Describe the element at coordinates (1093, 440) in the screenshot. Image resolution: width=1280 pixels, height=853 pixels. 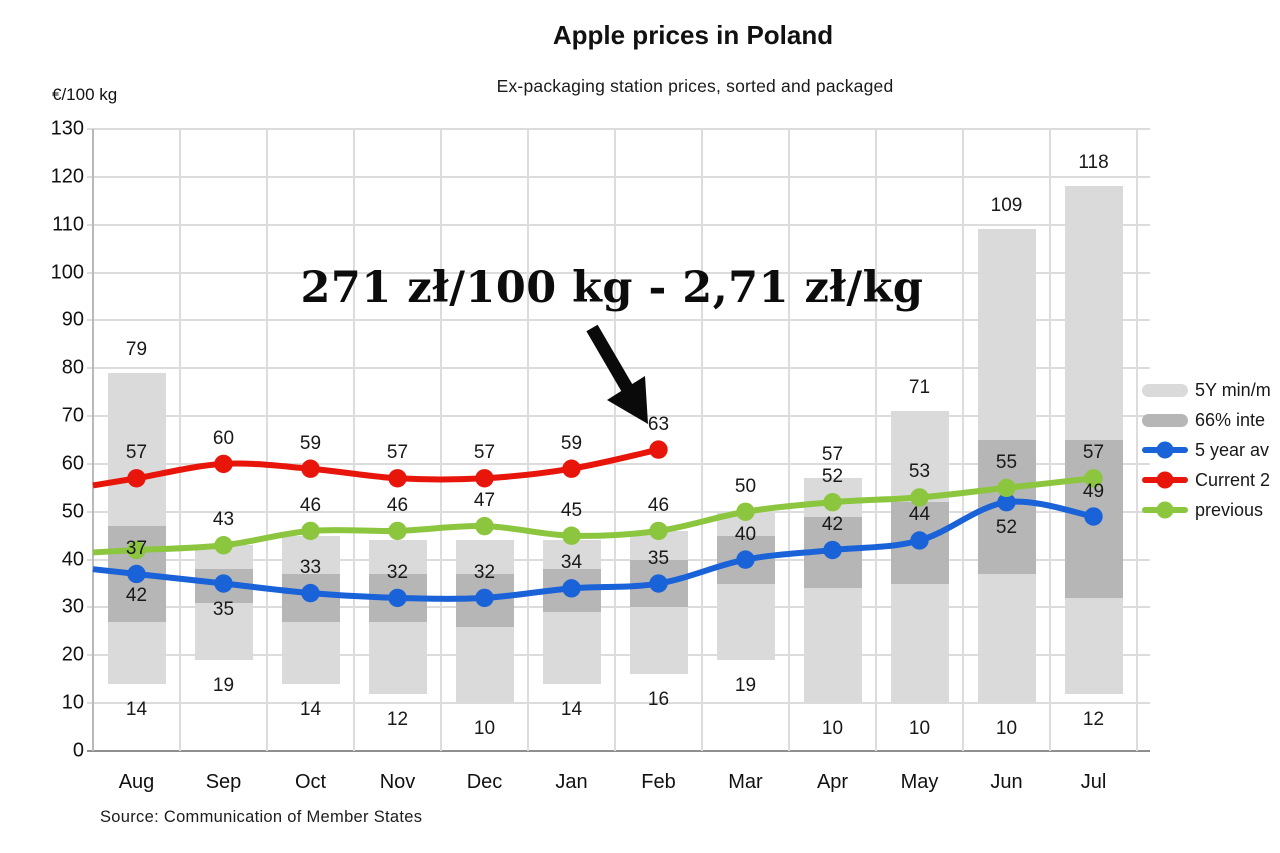
I see `range-bar` at that location.